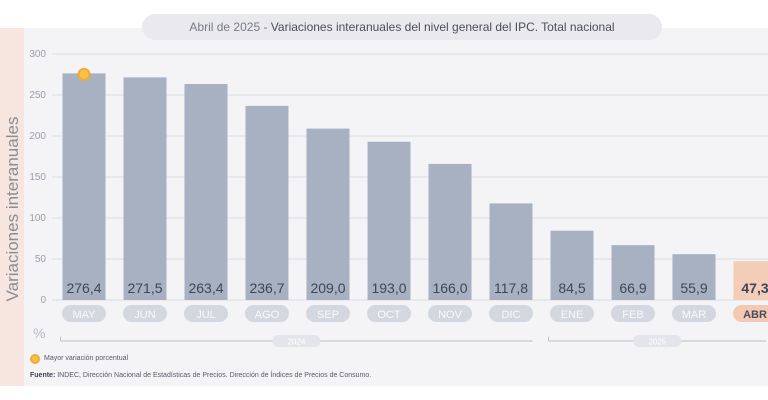  Describe the element at coordinates (266, 288) in the screenshot. I see `data-label: 236,7` at that location.